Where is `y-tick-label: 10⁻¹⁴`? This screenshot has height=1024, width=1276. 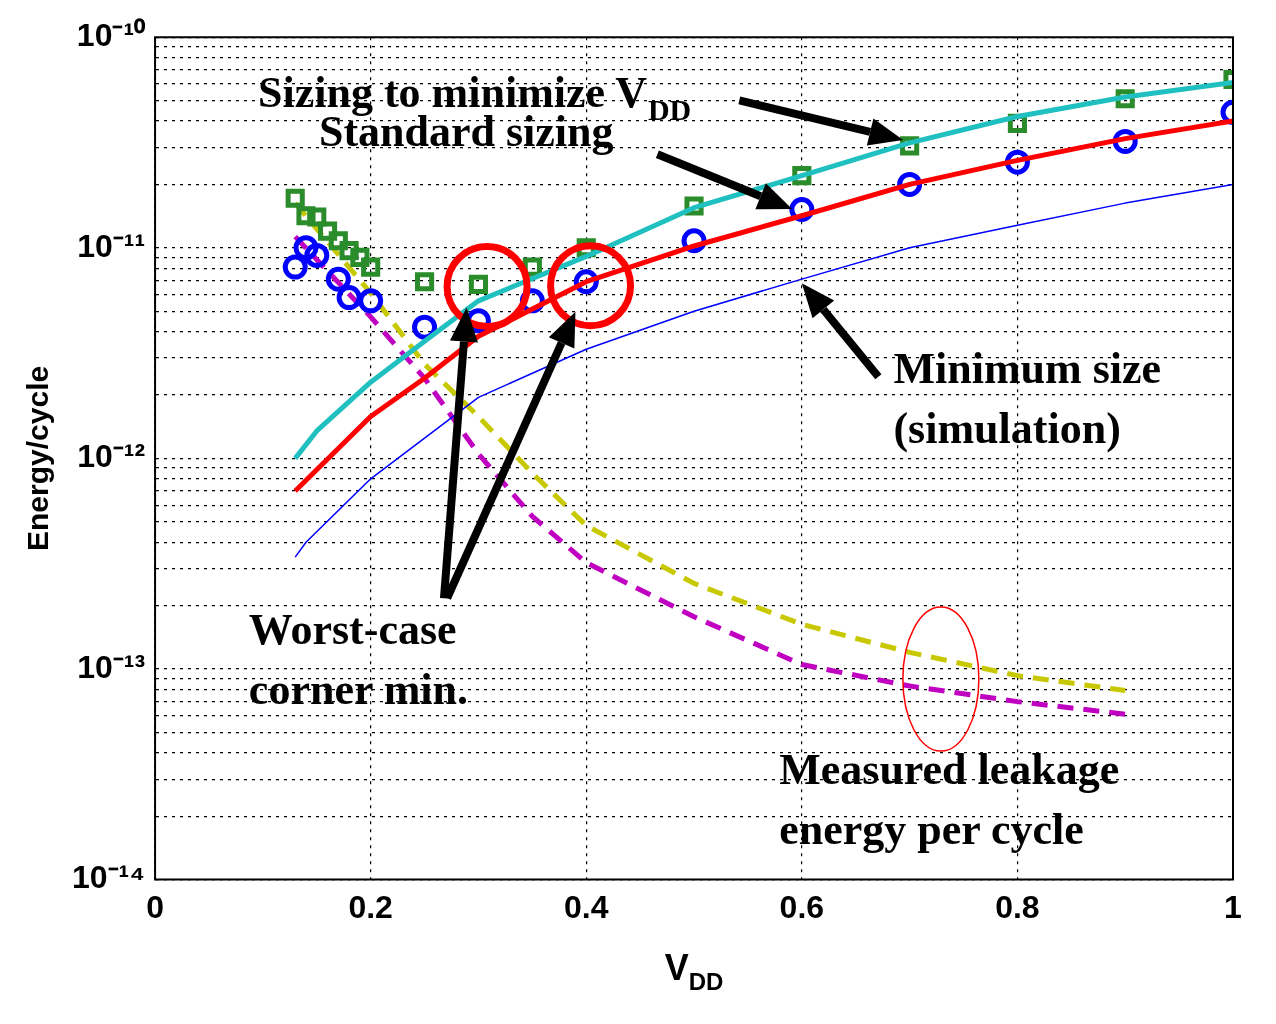 y-tick-label: 10⁻¹⁴ is located at coordinates (109, 877).